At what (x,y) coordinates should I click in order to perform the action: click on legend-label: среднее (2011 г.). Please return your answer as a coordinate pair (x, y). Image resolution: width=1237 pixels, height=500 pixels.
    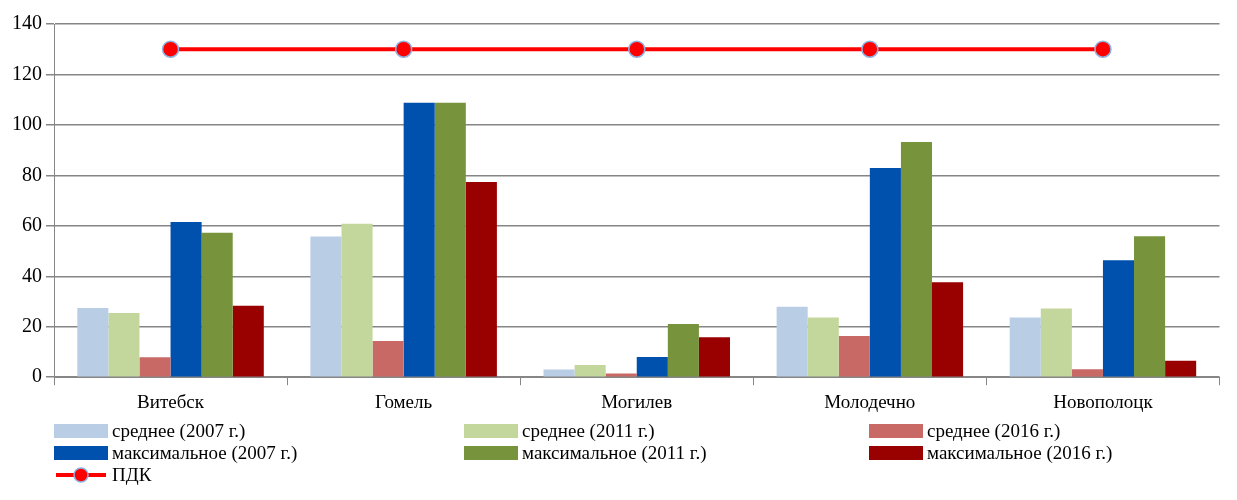
    Looking at the image, I should click on (588, 431).